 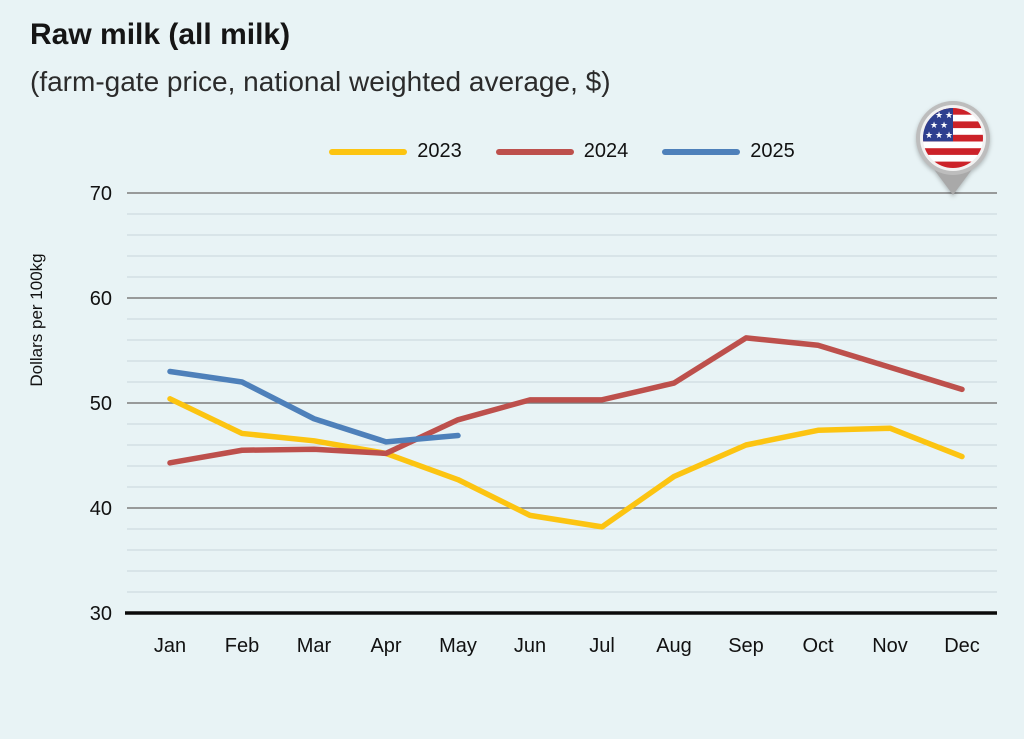 What do you see at coordinates (818, 646) in the screenshot?
I see `x-tick-label: Oct` at bounding box center [818, 646].